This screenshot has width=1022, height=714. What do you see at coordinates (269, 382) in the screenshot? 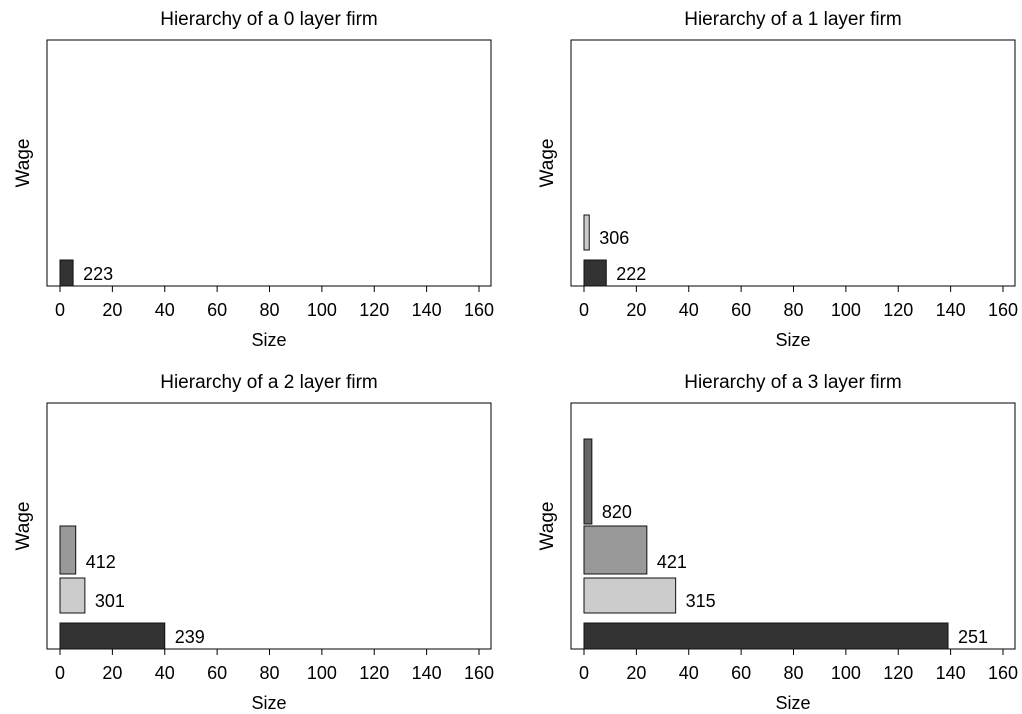
I see `chart-title: Hierarchy of a 2 layer firm` at bounding box center [269, 382].